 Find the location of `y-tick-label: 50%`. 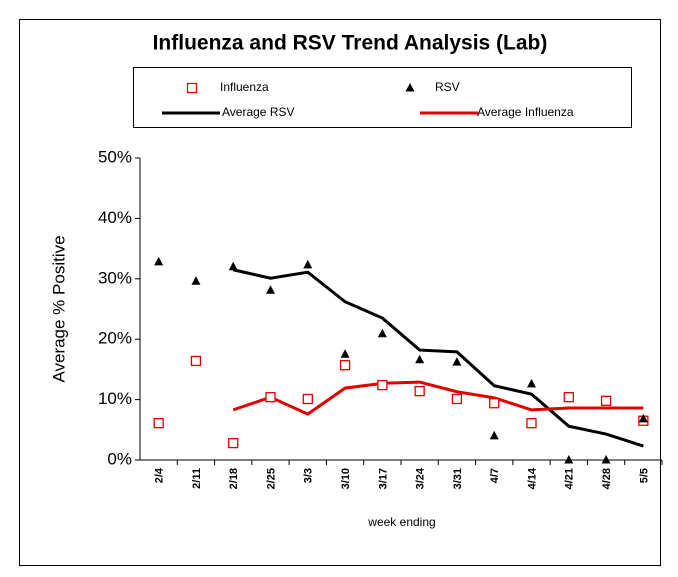

y-tick-label: 50% is located at coordinates (115, 156).